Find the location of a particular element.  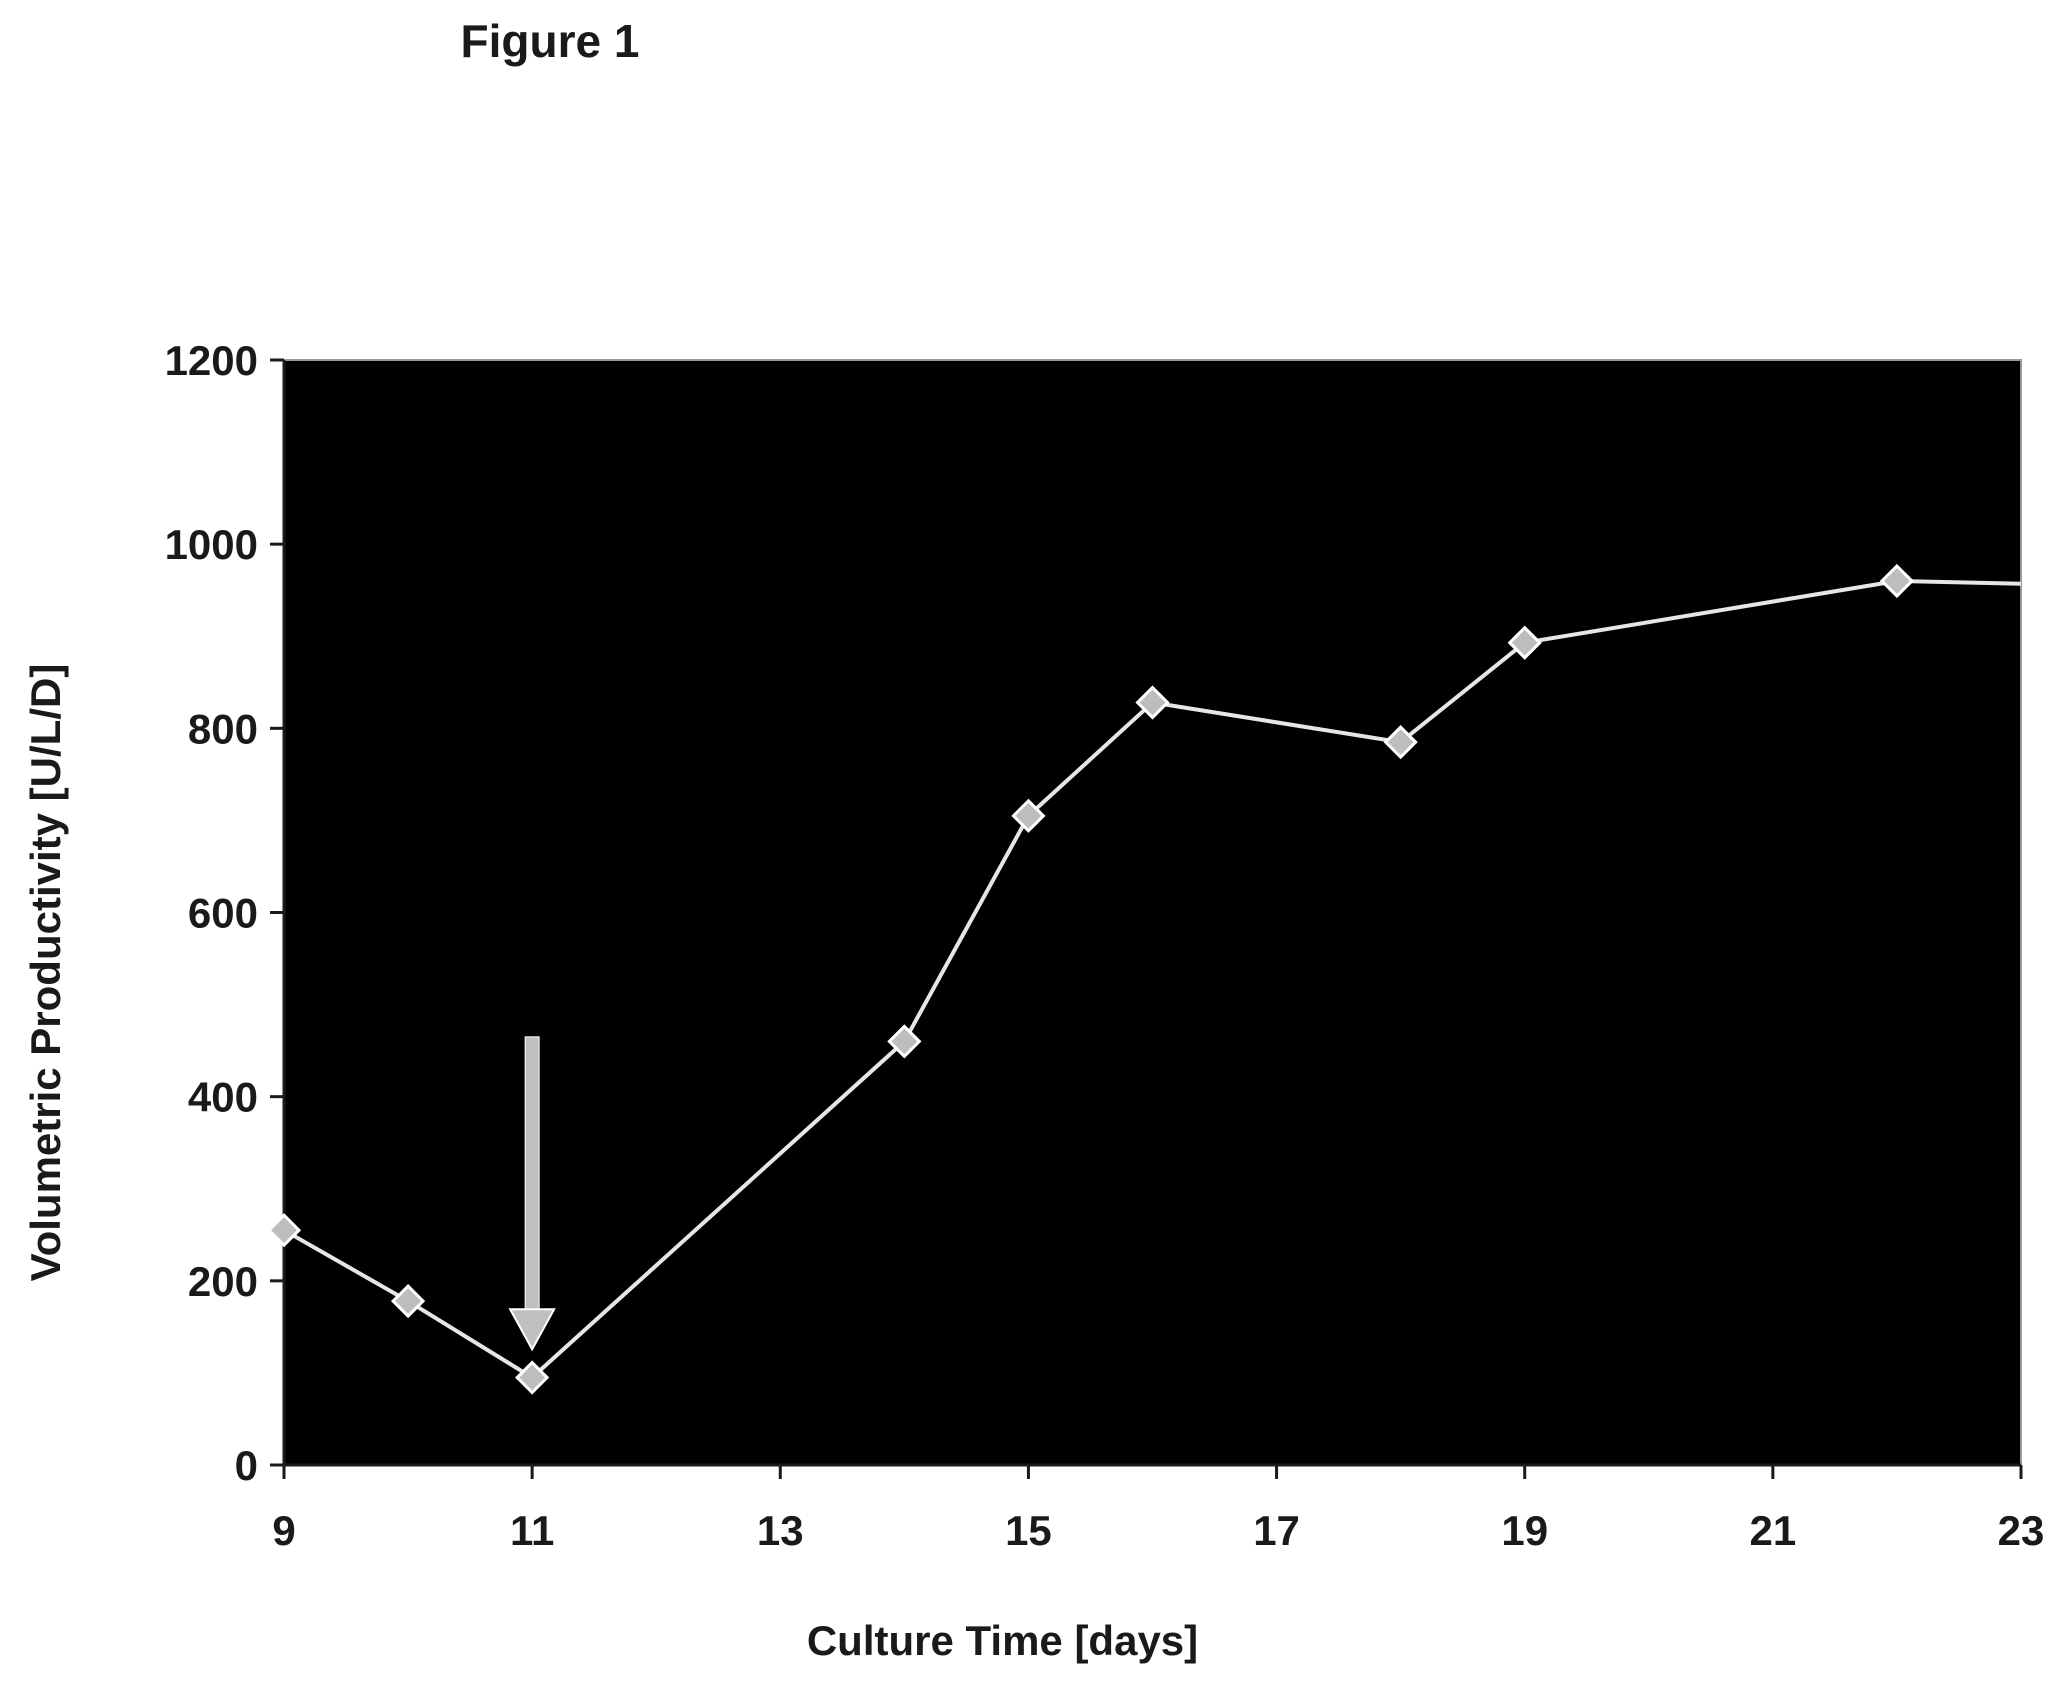

y-tick-label: 400 is located at coordinates (223, 1097).